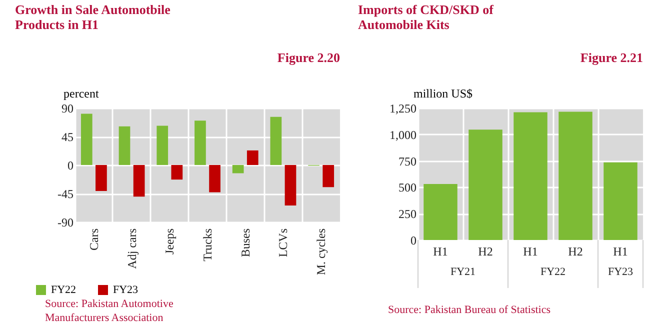 The height and width of the screenshot is (328, 651). What do you see at coordinates (63, 290) in the screenshot?
I see `legend-label: FY22` at bounding box center [63, 290].